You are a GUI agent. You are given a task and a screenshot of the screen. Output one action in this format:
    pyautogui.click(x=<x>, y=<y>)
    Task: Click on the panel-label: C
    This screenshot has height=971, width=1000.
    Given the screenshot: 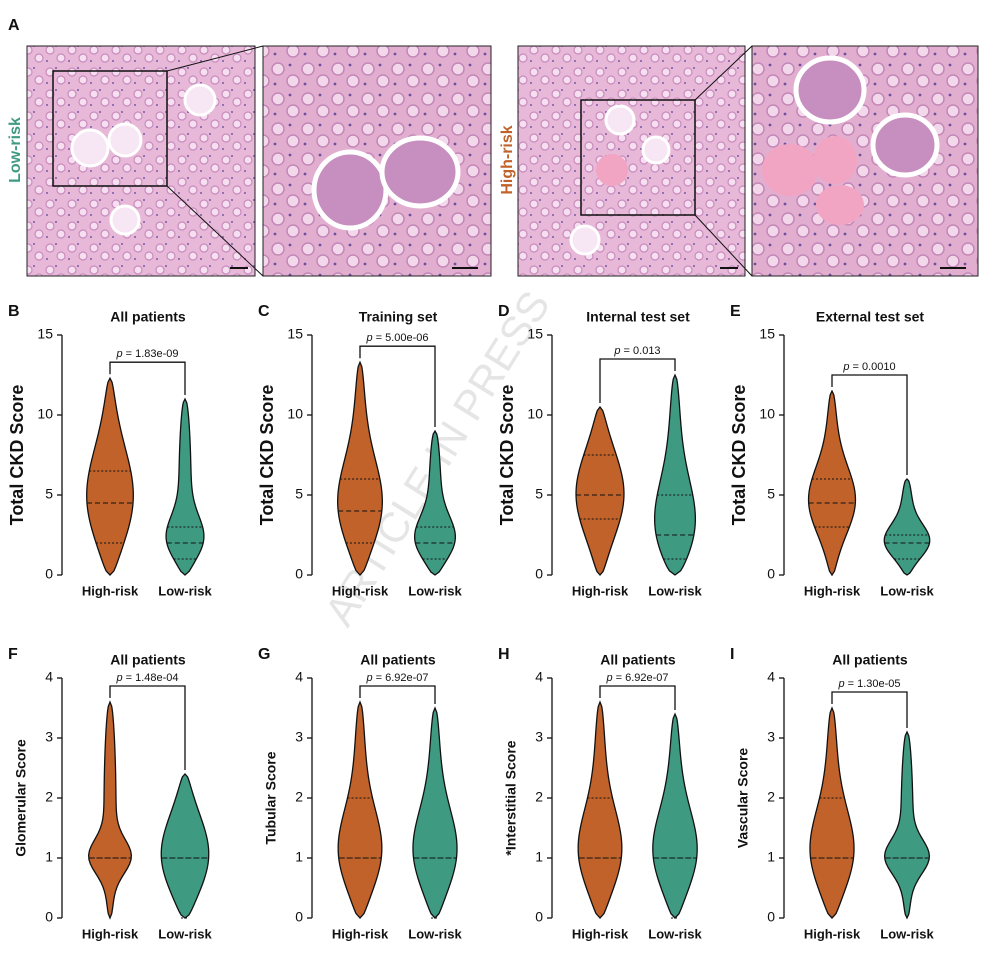 What is the action you would take?
    pyautogui.click(x=264, y=311)
    